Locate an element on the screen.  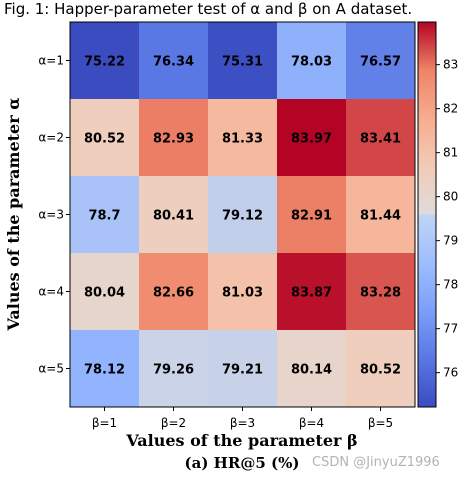
cell-value-label: 83.97 is located at coordinates (311, 139).